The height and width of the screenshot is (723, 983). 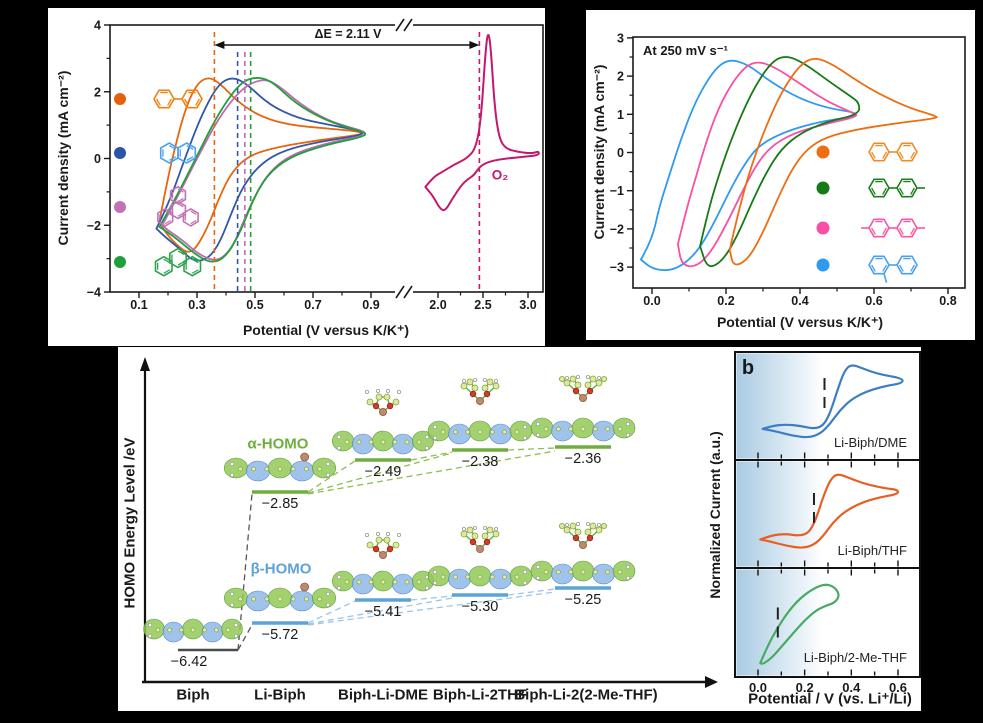 What do you see at coordinates (178, 262) in the screenshot?
I see `structure-icon-phenanthrene` at bounding box center [178, 262].